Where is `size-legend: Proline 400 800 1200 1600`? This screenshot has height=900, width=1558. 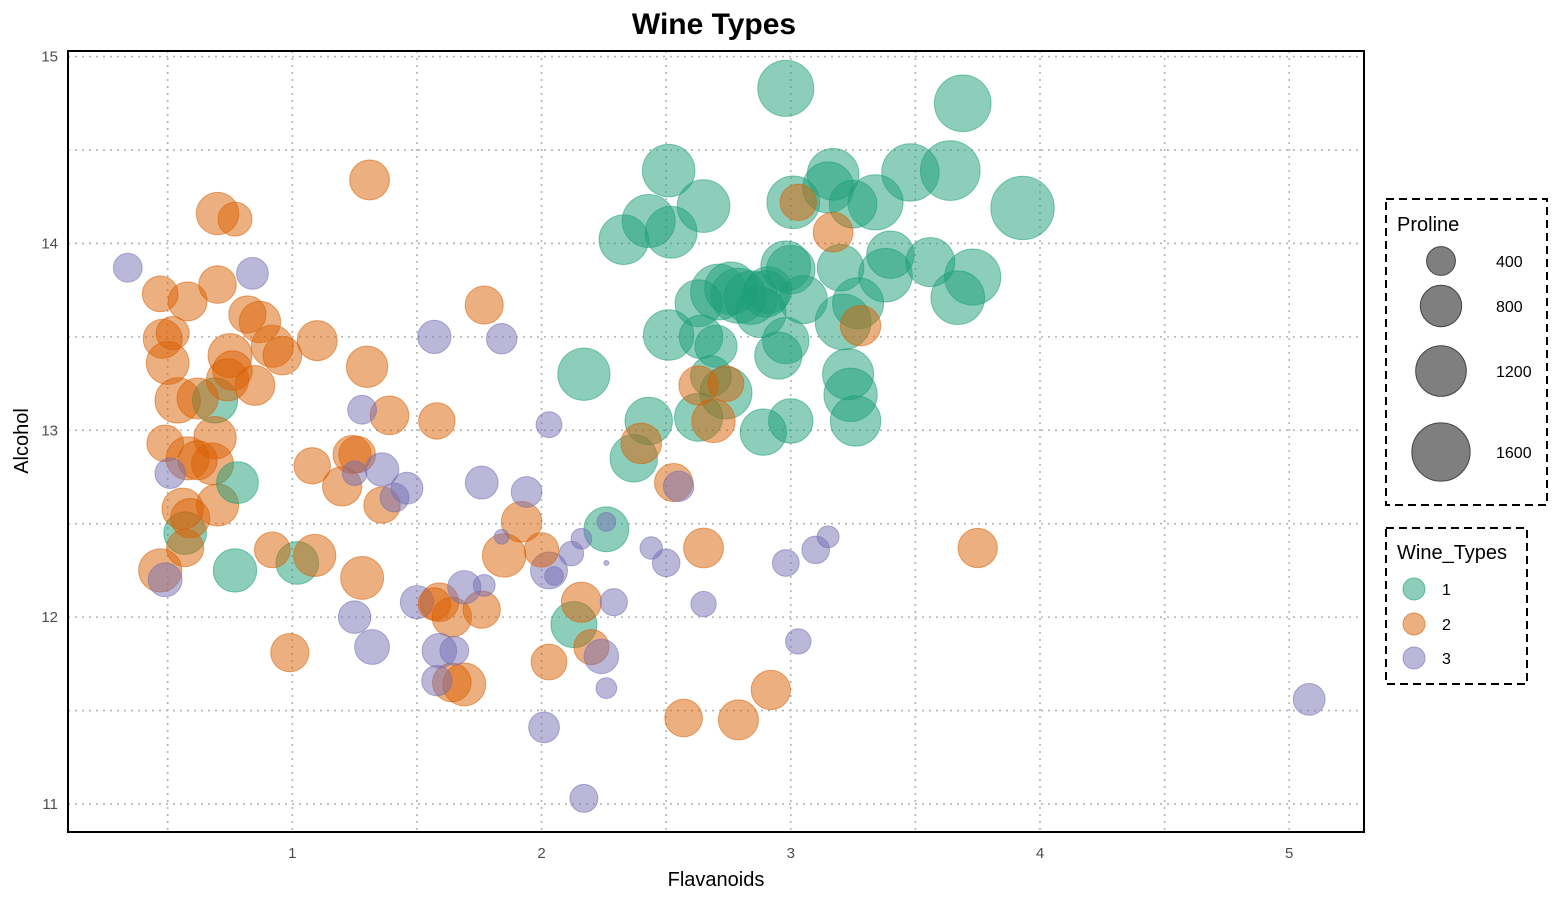
size-legend: Proline 400 800 1200 1600 is located at coordinates (1466, 352).